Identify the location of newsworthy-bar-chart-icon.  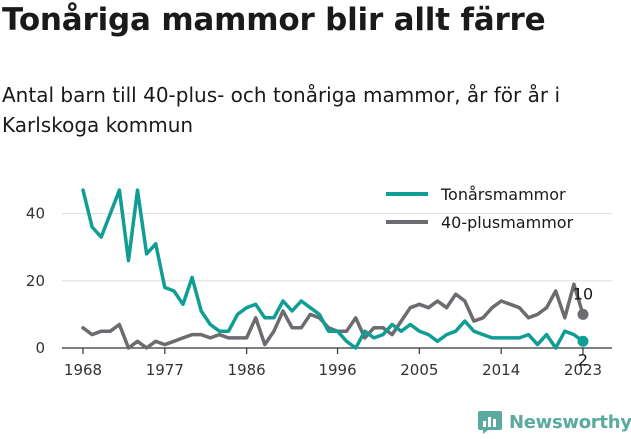
(490, 422).